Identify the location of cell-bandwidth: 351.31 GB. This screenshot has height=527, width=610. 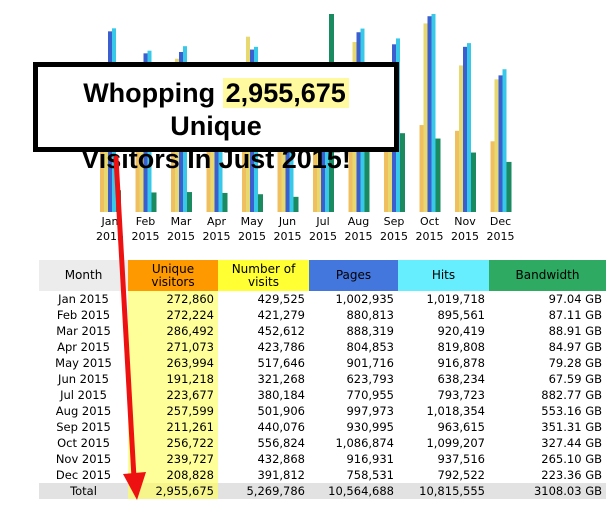
(571, 427).